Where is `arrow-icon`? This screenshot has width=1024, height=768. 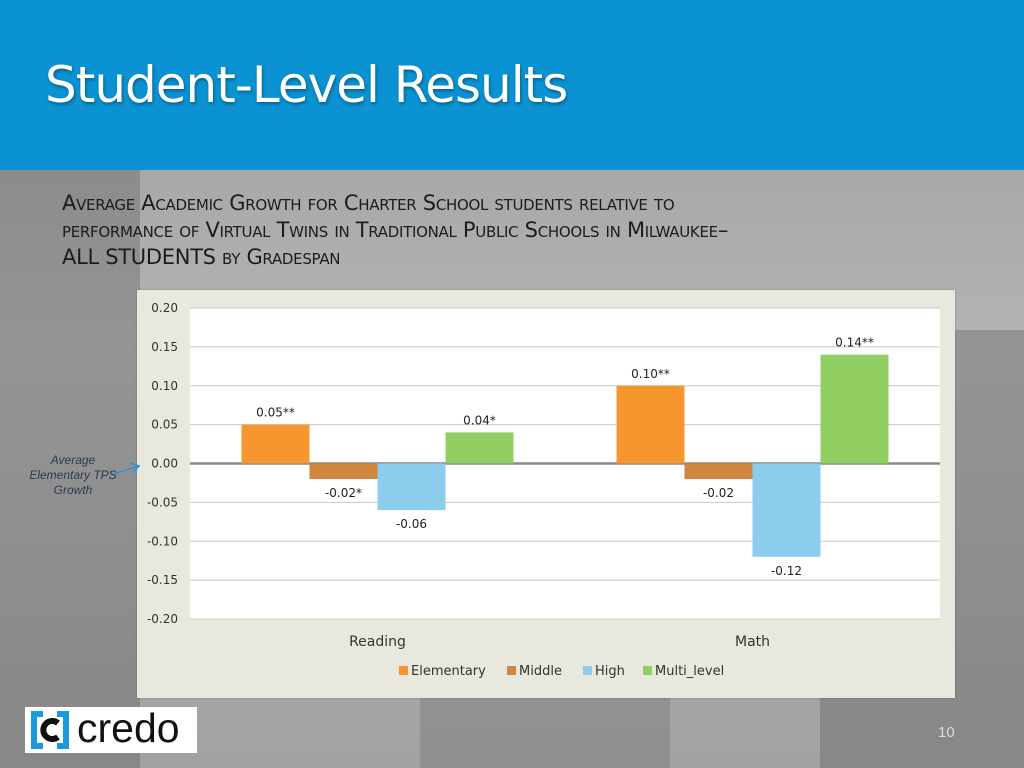 arrow-icon is located at coordinates (127, 468).